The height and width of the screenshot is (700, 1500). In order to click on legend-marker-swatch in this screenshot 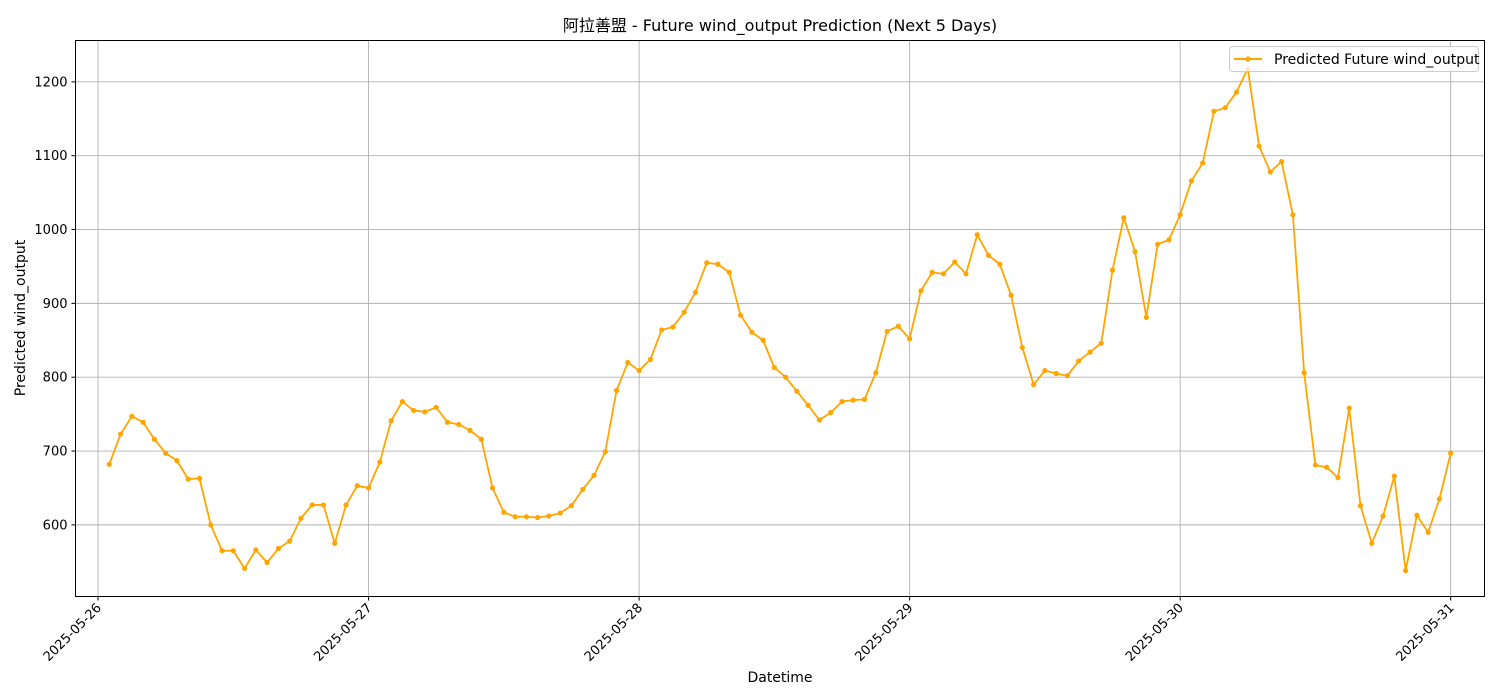, I will do `click(1248, 59)`.